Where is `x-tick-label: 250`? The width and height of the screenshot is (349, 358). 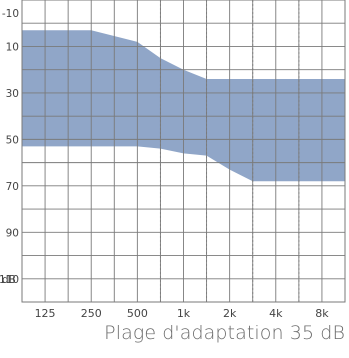 x-tick-label: 250 is located at coordinates (91, 313).